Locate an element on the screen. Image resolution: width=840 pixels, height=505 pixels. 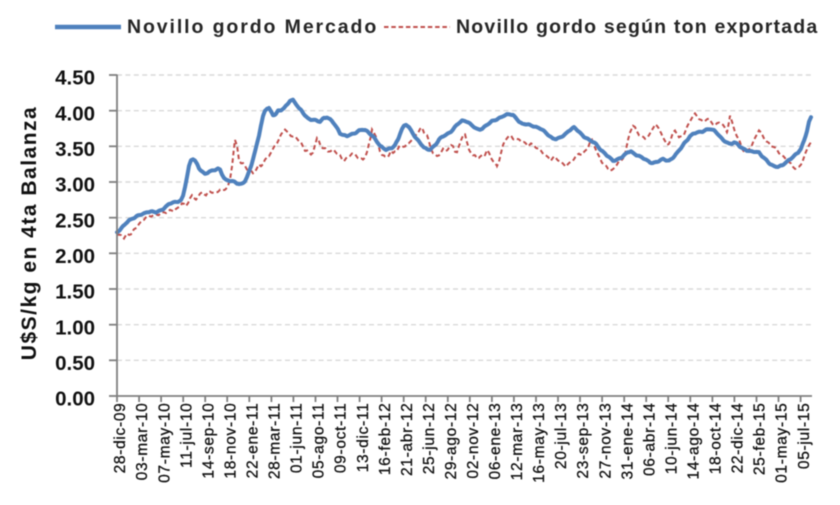
svg-text: 03-mar-10 is located at coordinates (142, 442).